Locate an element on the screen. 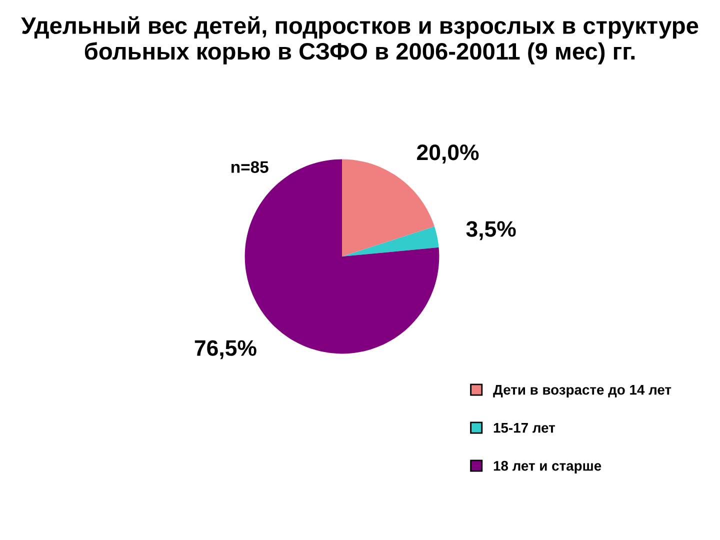 This screenshot has width=720, height=540. legend-label: 18 лет и старше is located at coordinates (548, 467).